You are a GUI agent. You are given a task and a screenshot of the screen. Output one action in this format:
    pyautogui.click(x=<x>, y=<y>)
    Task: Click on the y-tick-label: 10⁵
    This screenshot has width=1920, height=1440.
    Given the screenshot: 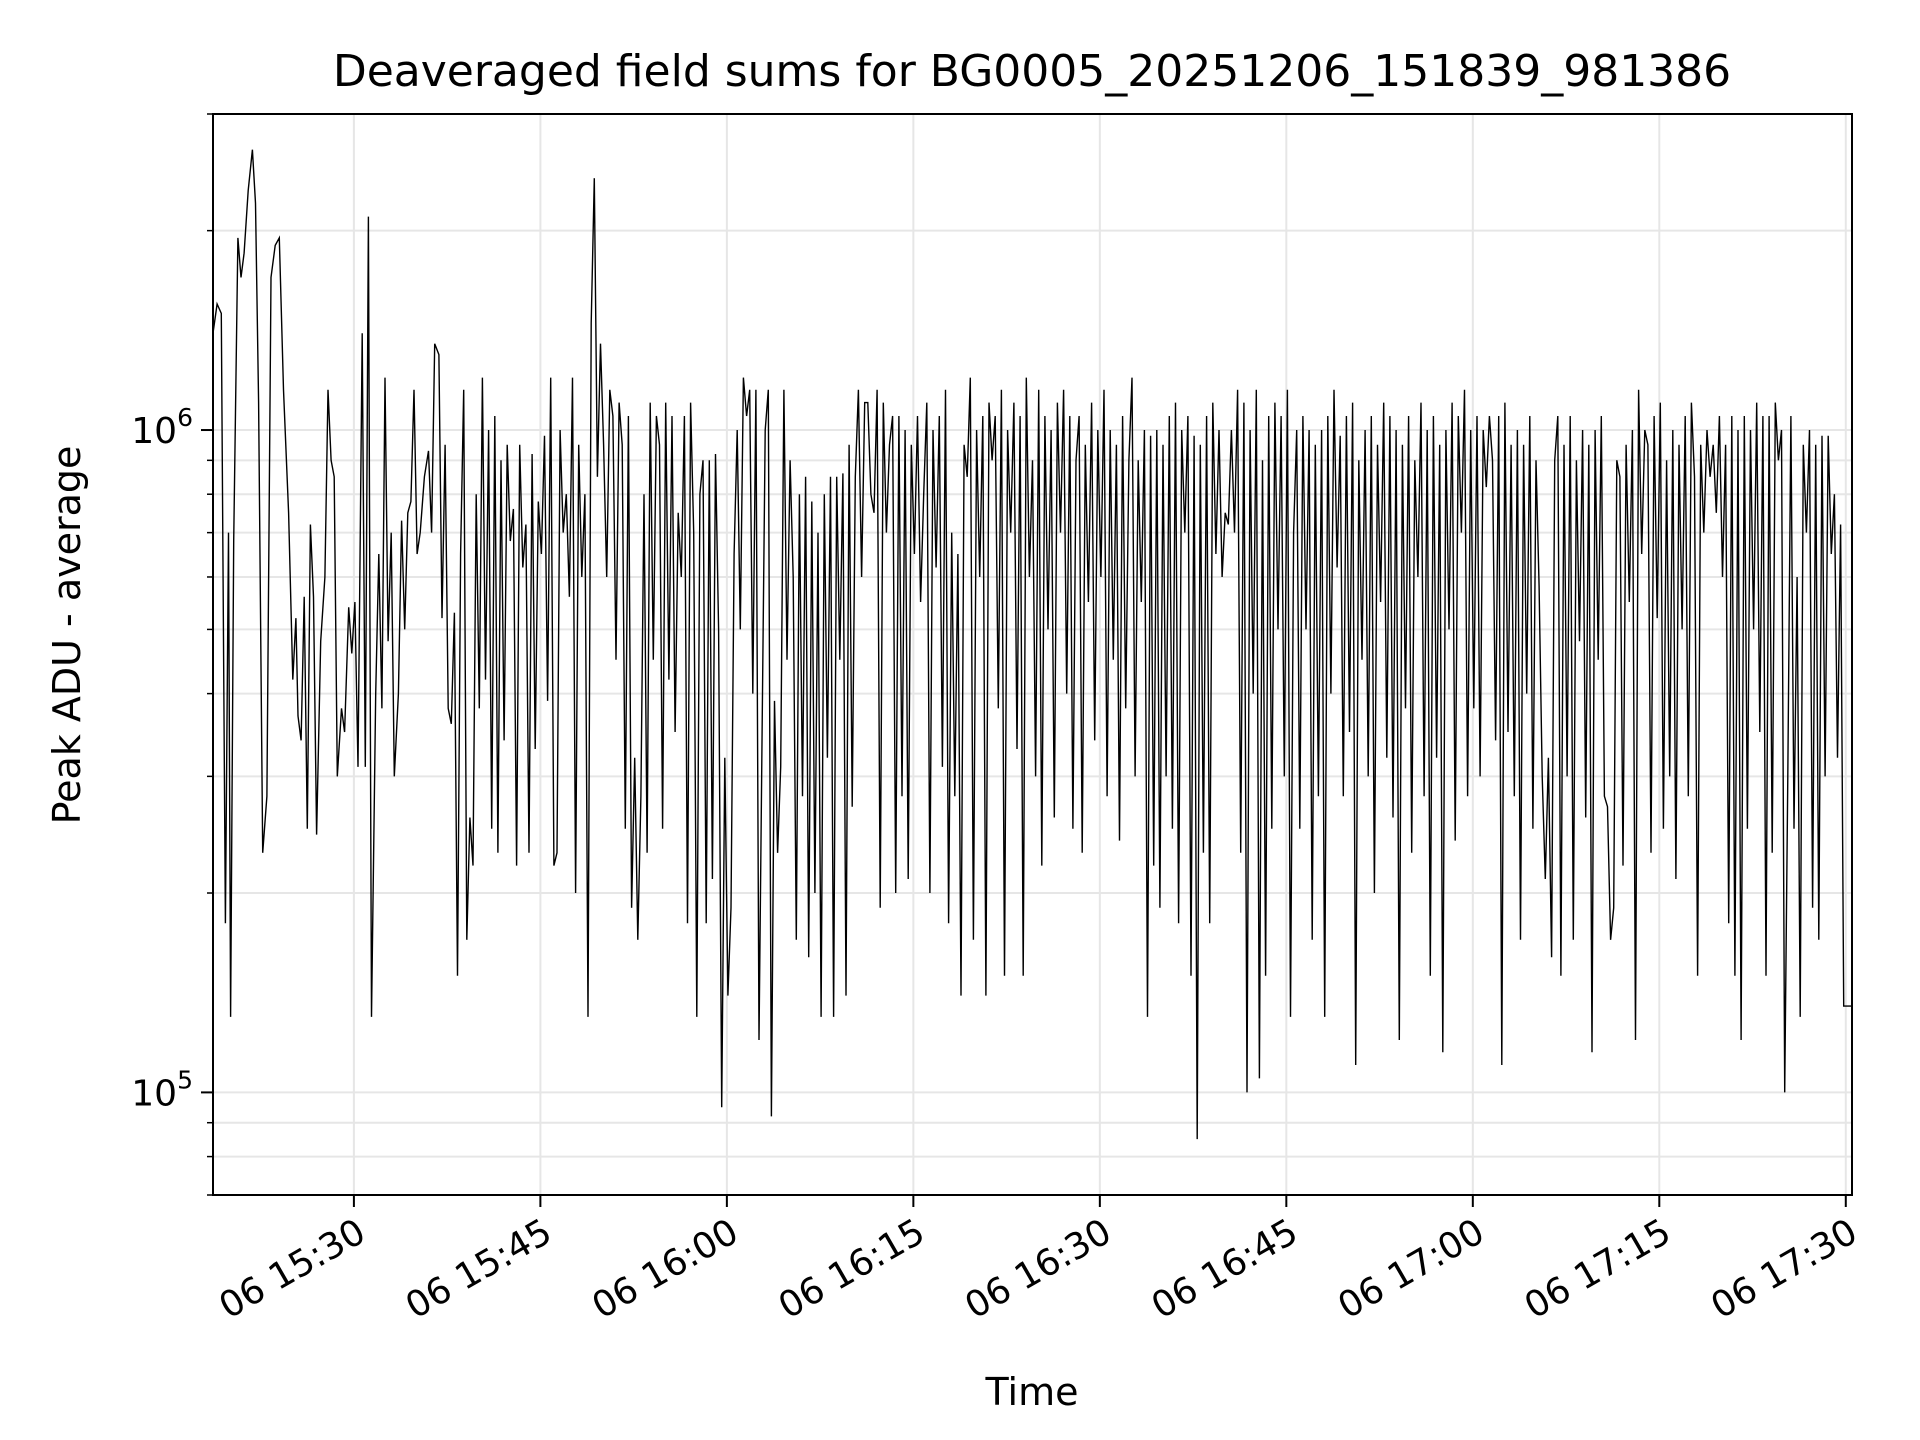 What is the action you would take?
    pyautogui.click(x=162, y=1089)
    